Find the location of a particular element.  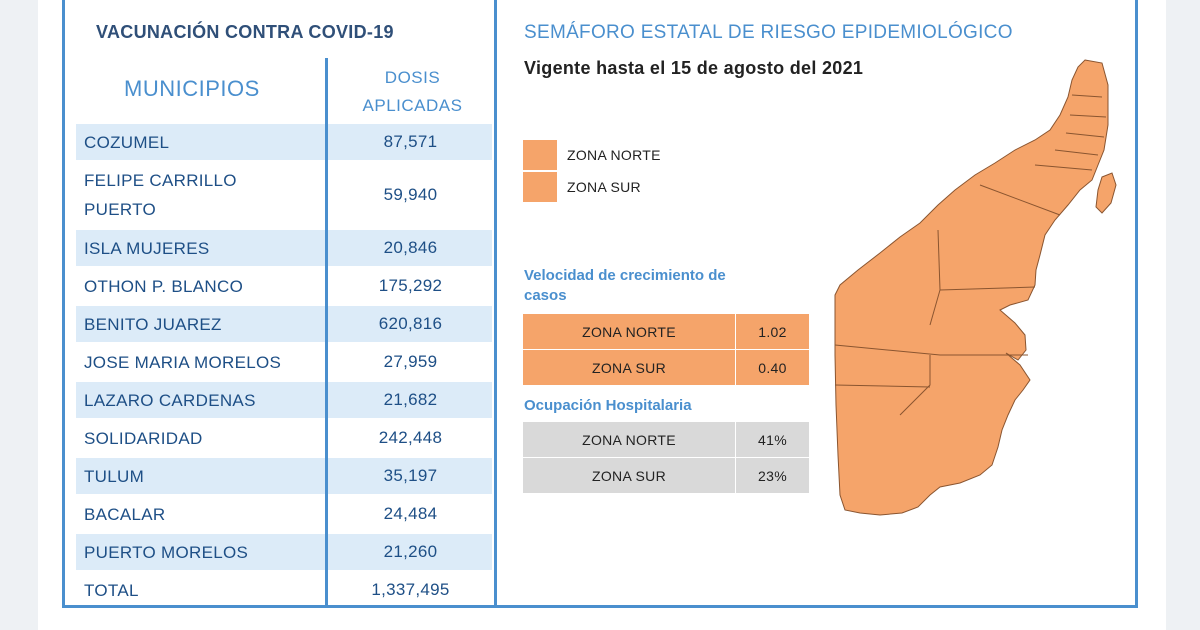

municipio-name: ISLA MUJERES is located at coordinates (147, 248).